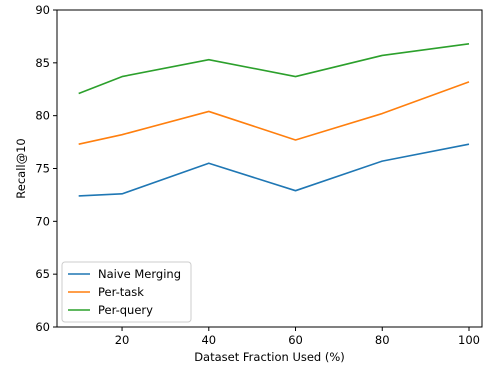  Describe the element at coordinates (42, 10) in the screenshot. I see `y-tick-label: 90` at that location.